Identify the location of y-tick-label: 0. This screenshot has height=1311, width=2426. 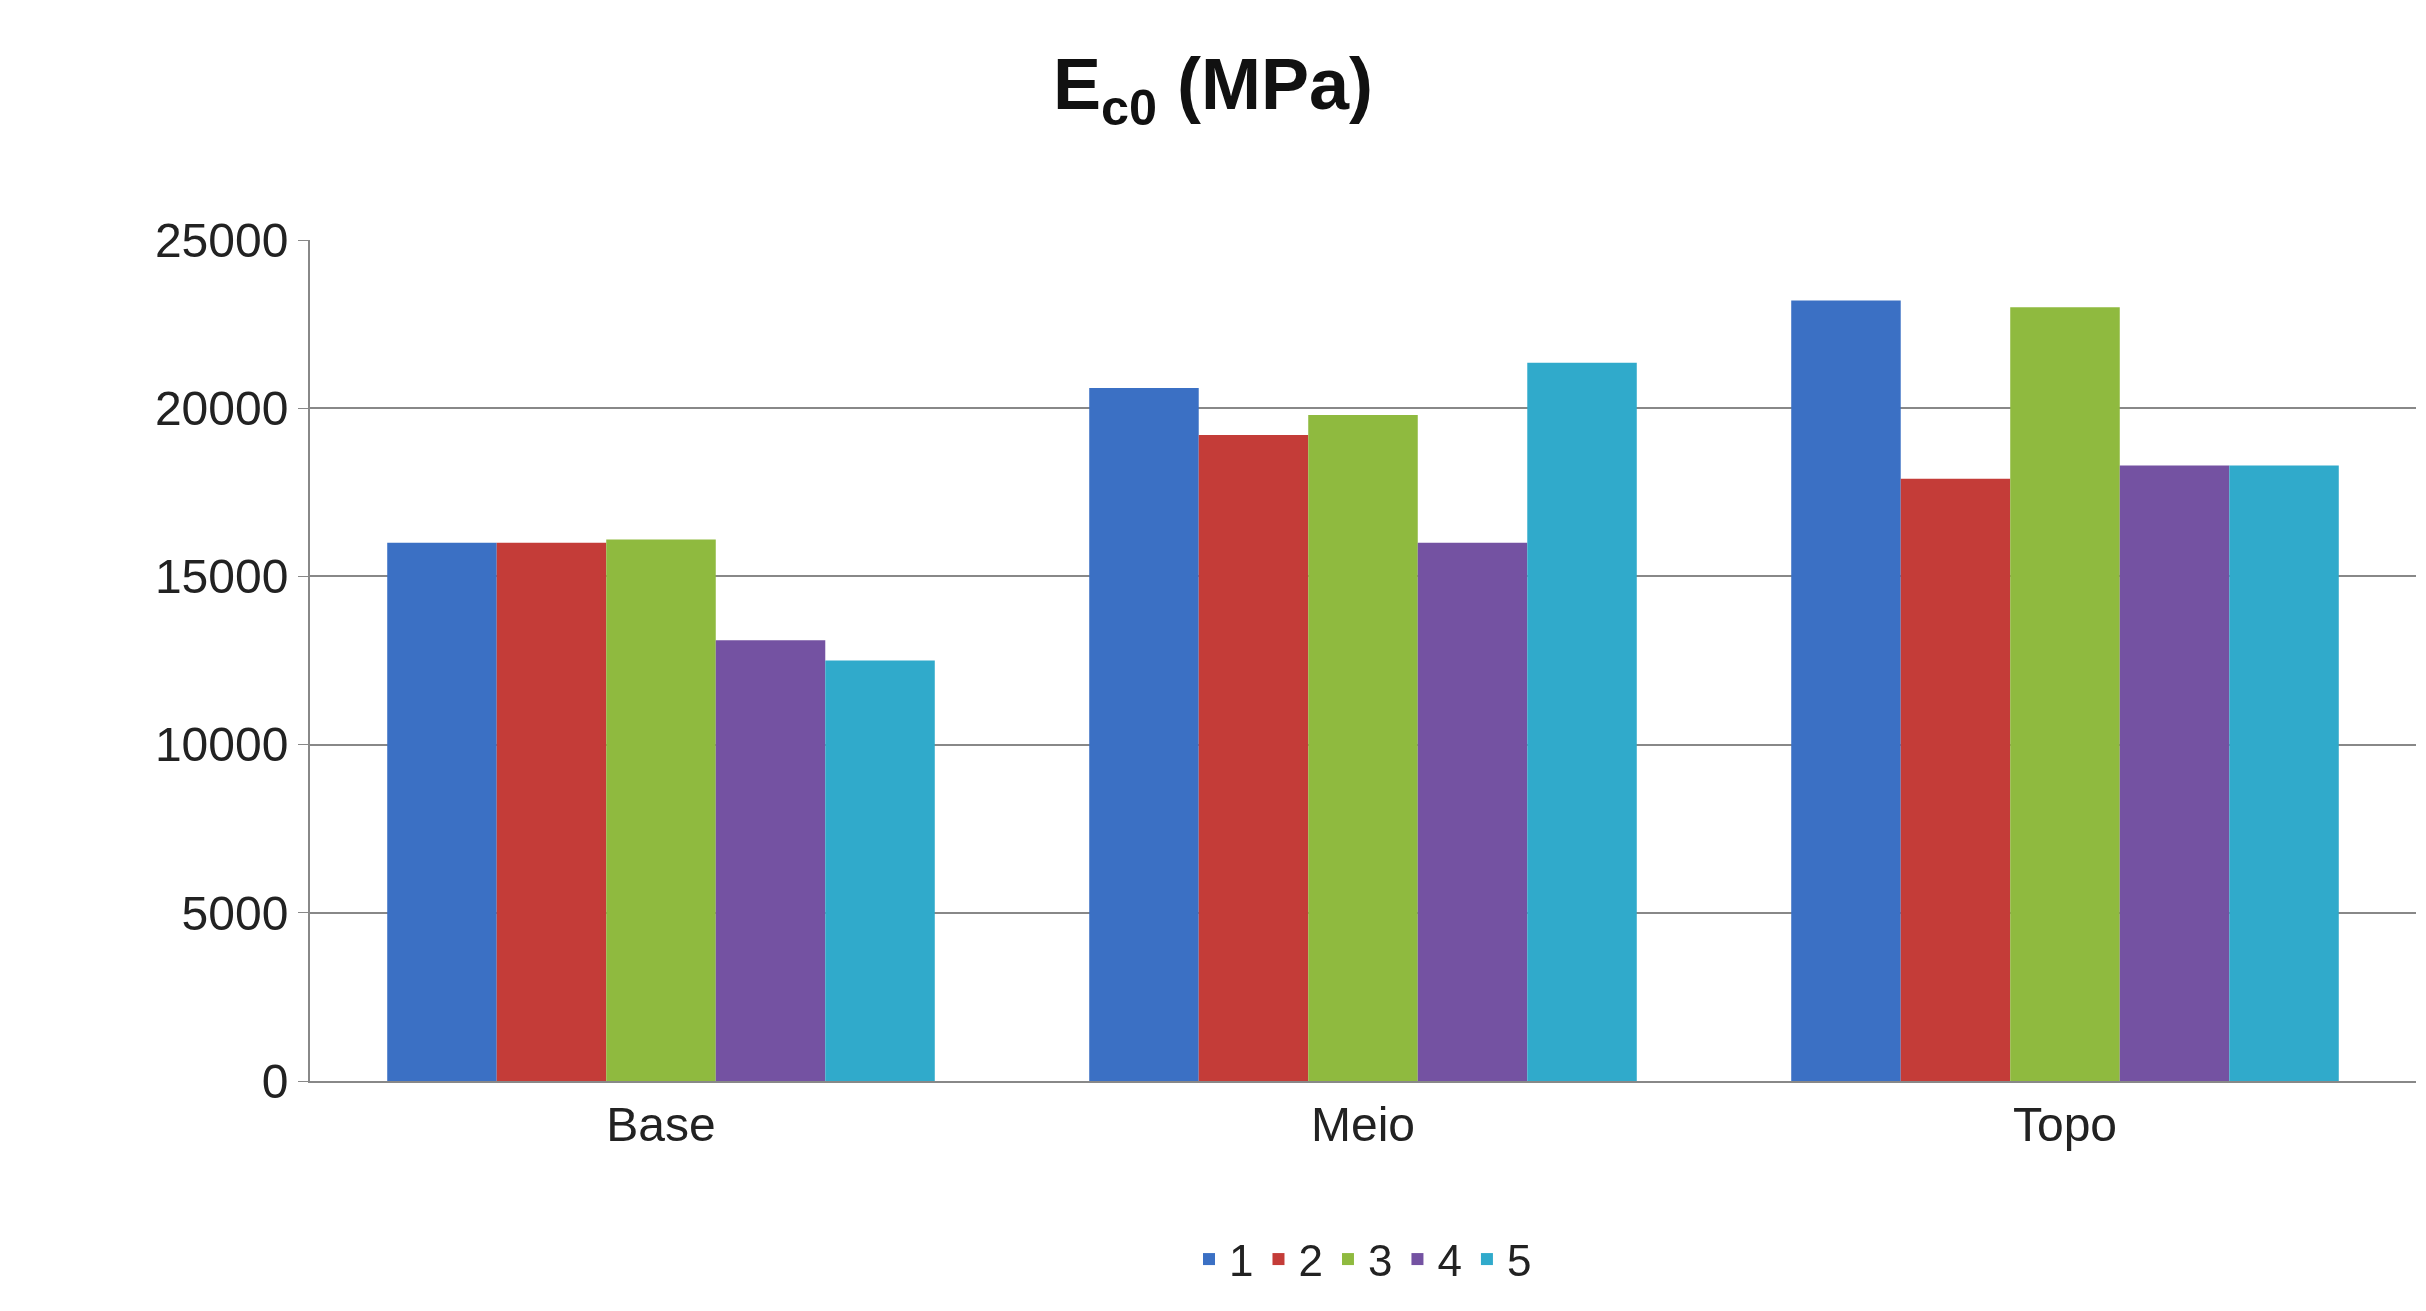
(275, 1081).